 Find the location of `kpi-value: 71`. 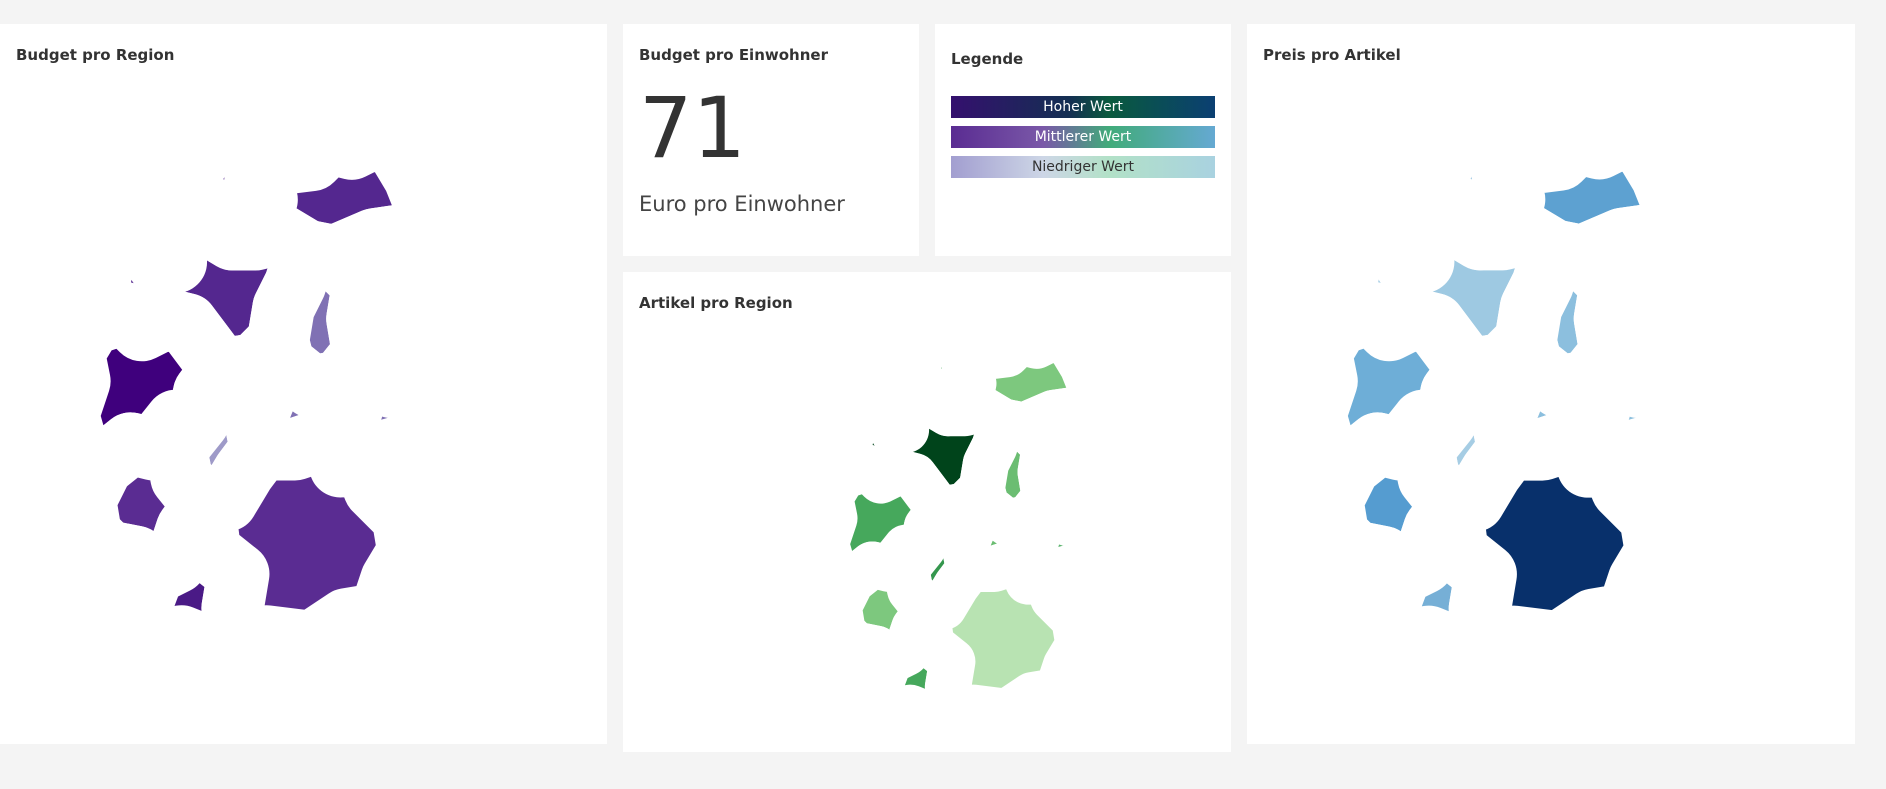

kpi-value: 71 is located at coordinates (692, 128).